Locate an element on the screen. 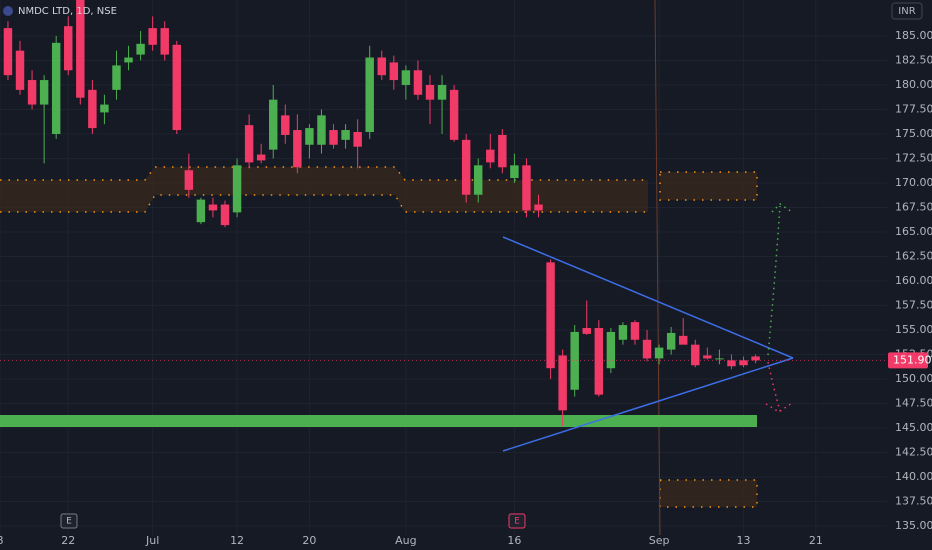 Image resolution: width=932 pixels, height=550 pixels. price-axis is located at coordinates (909, 275).